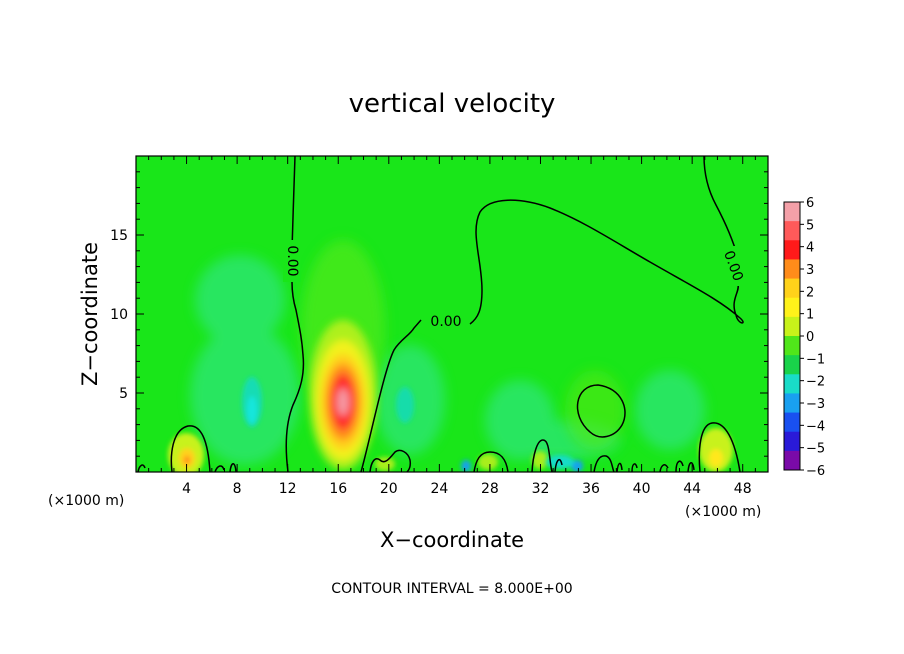 Image resolution: width=904 pixels, height=654 pixels. I want to click on colorbar-label: 1, so click(810, 315).